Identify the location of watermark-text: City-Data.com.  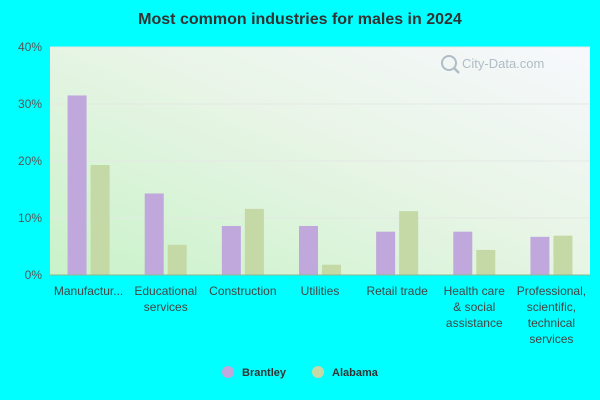
(503, 63).